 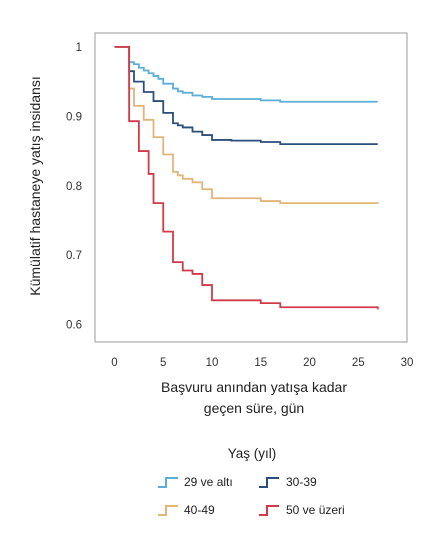 What do you see at coordinates (301, 482) in the screenshot?
I see `legend-label-1: 30-39` at bounding box center [301, 482].